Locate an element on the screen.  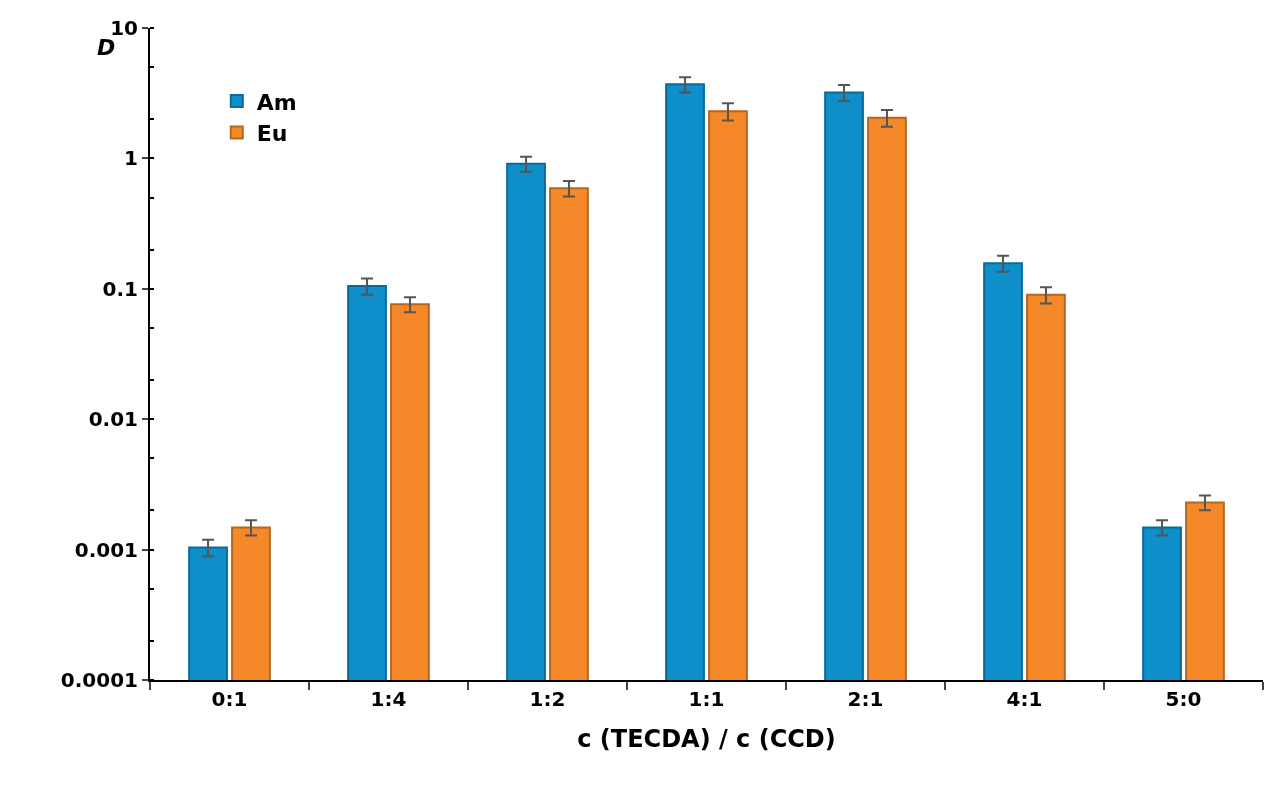
legend-label: Eu is located at coordinates (272, 134).